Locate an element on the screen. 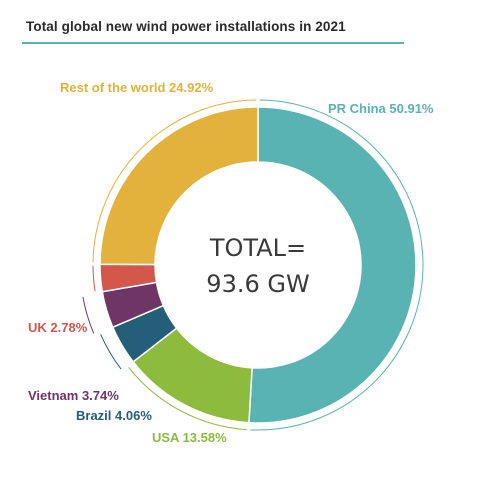 The image size is (489, 478). label-brazil: Brazil 4.06% is located at coordinates (114, 415).